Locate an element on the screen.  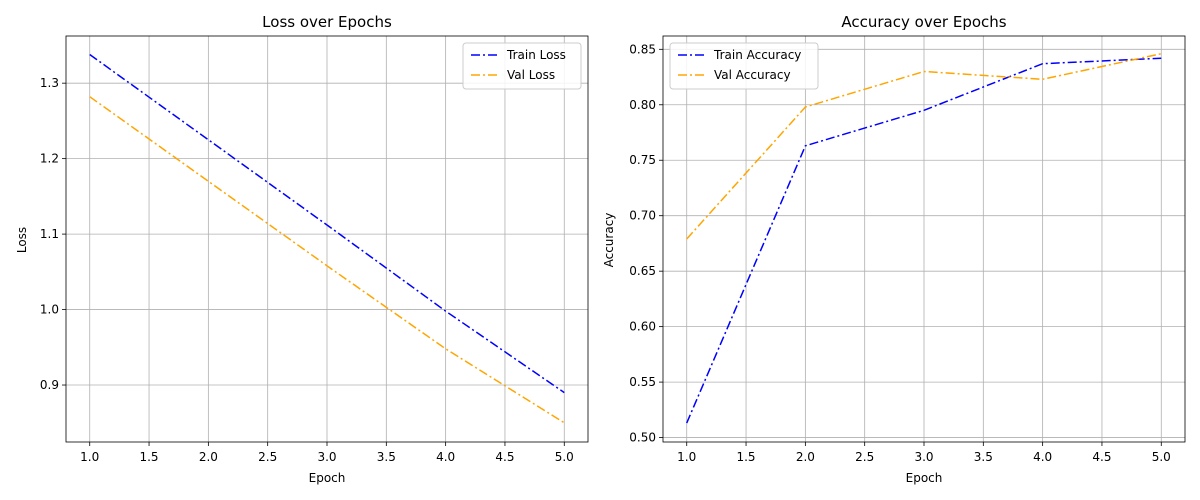
y-tick-label: 0.70 is located at coordinates (642, 216).